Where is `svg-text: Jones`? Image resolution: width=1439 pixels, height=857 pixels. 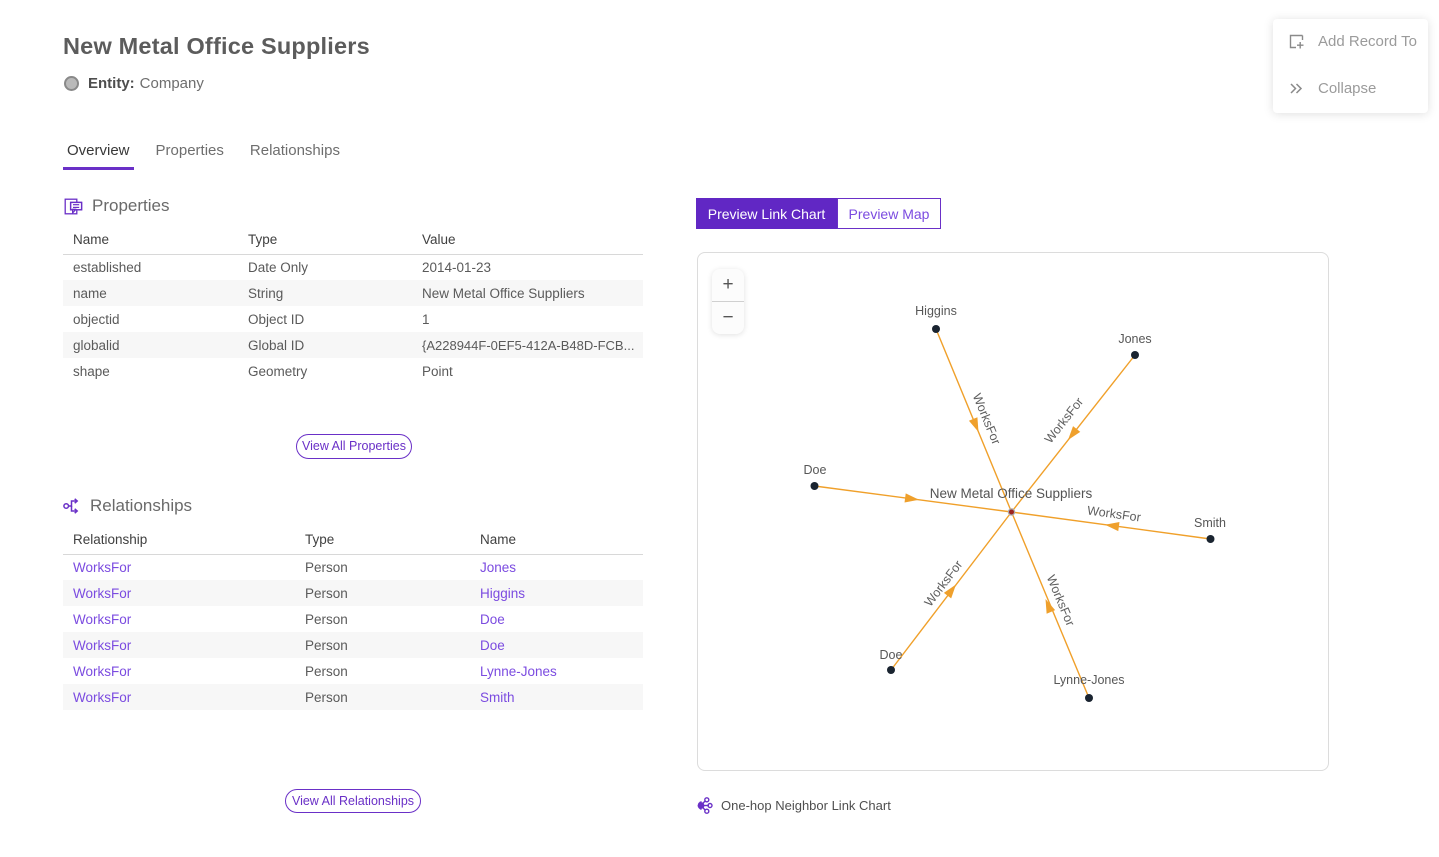 svg-text: Jones is located at coordinates (1134, 339).